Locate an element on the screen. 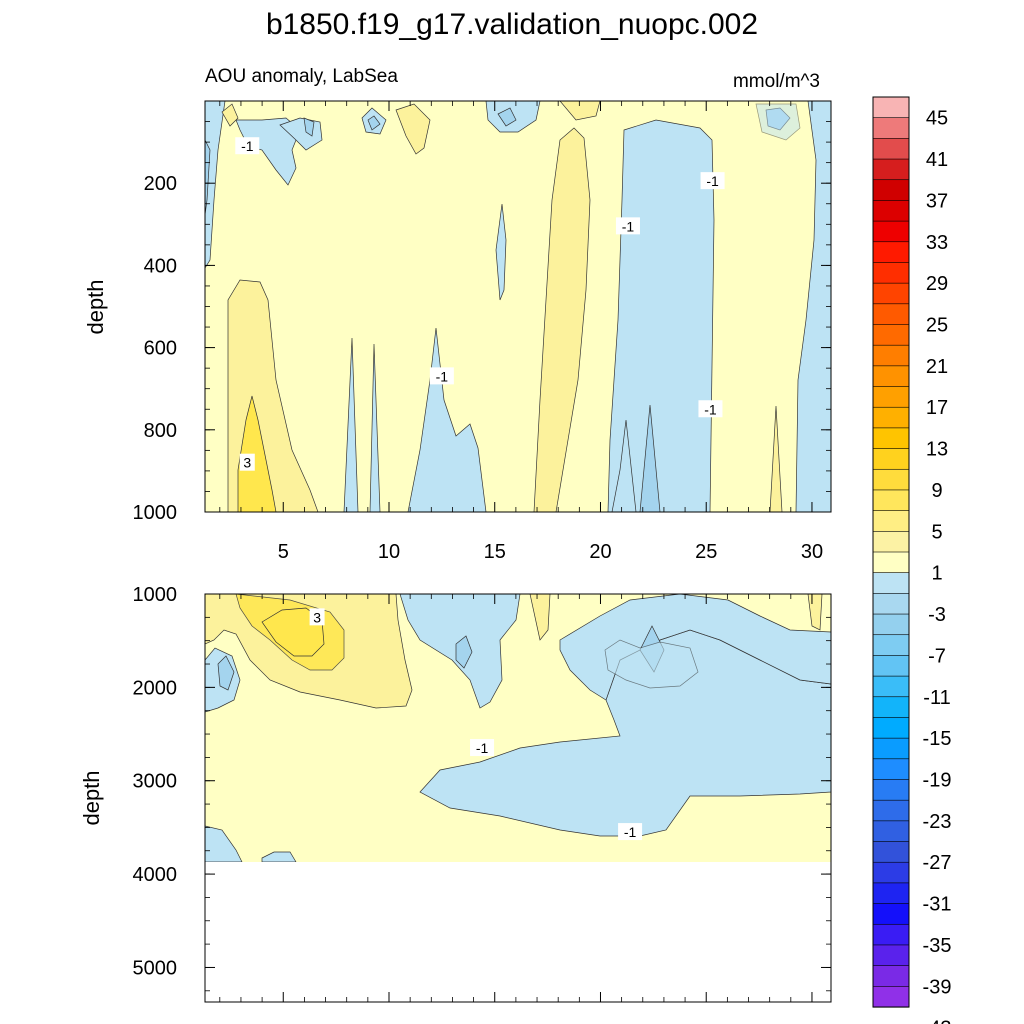 The height and width of the screenshot is (1024, 1024). upper-y-tick-label: 200 is located at coordinates (160, 184).